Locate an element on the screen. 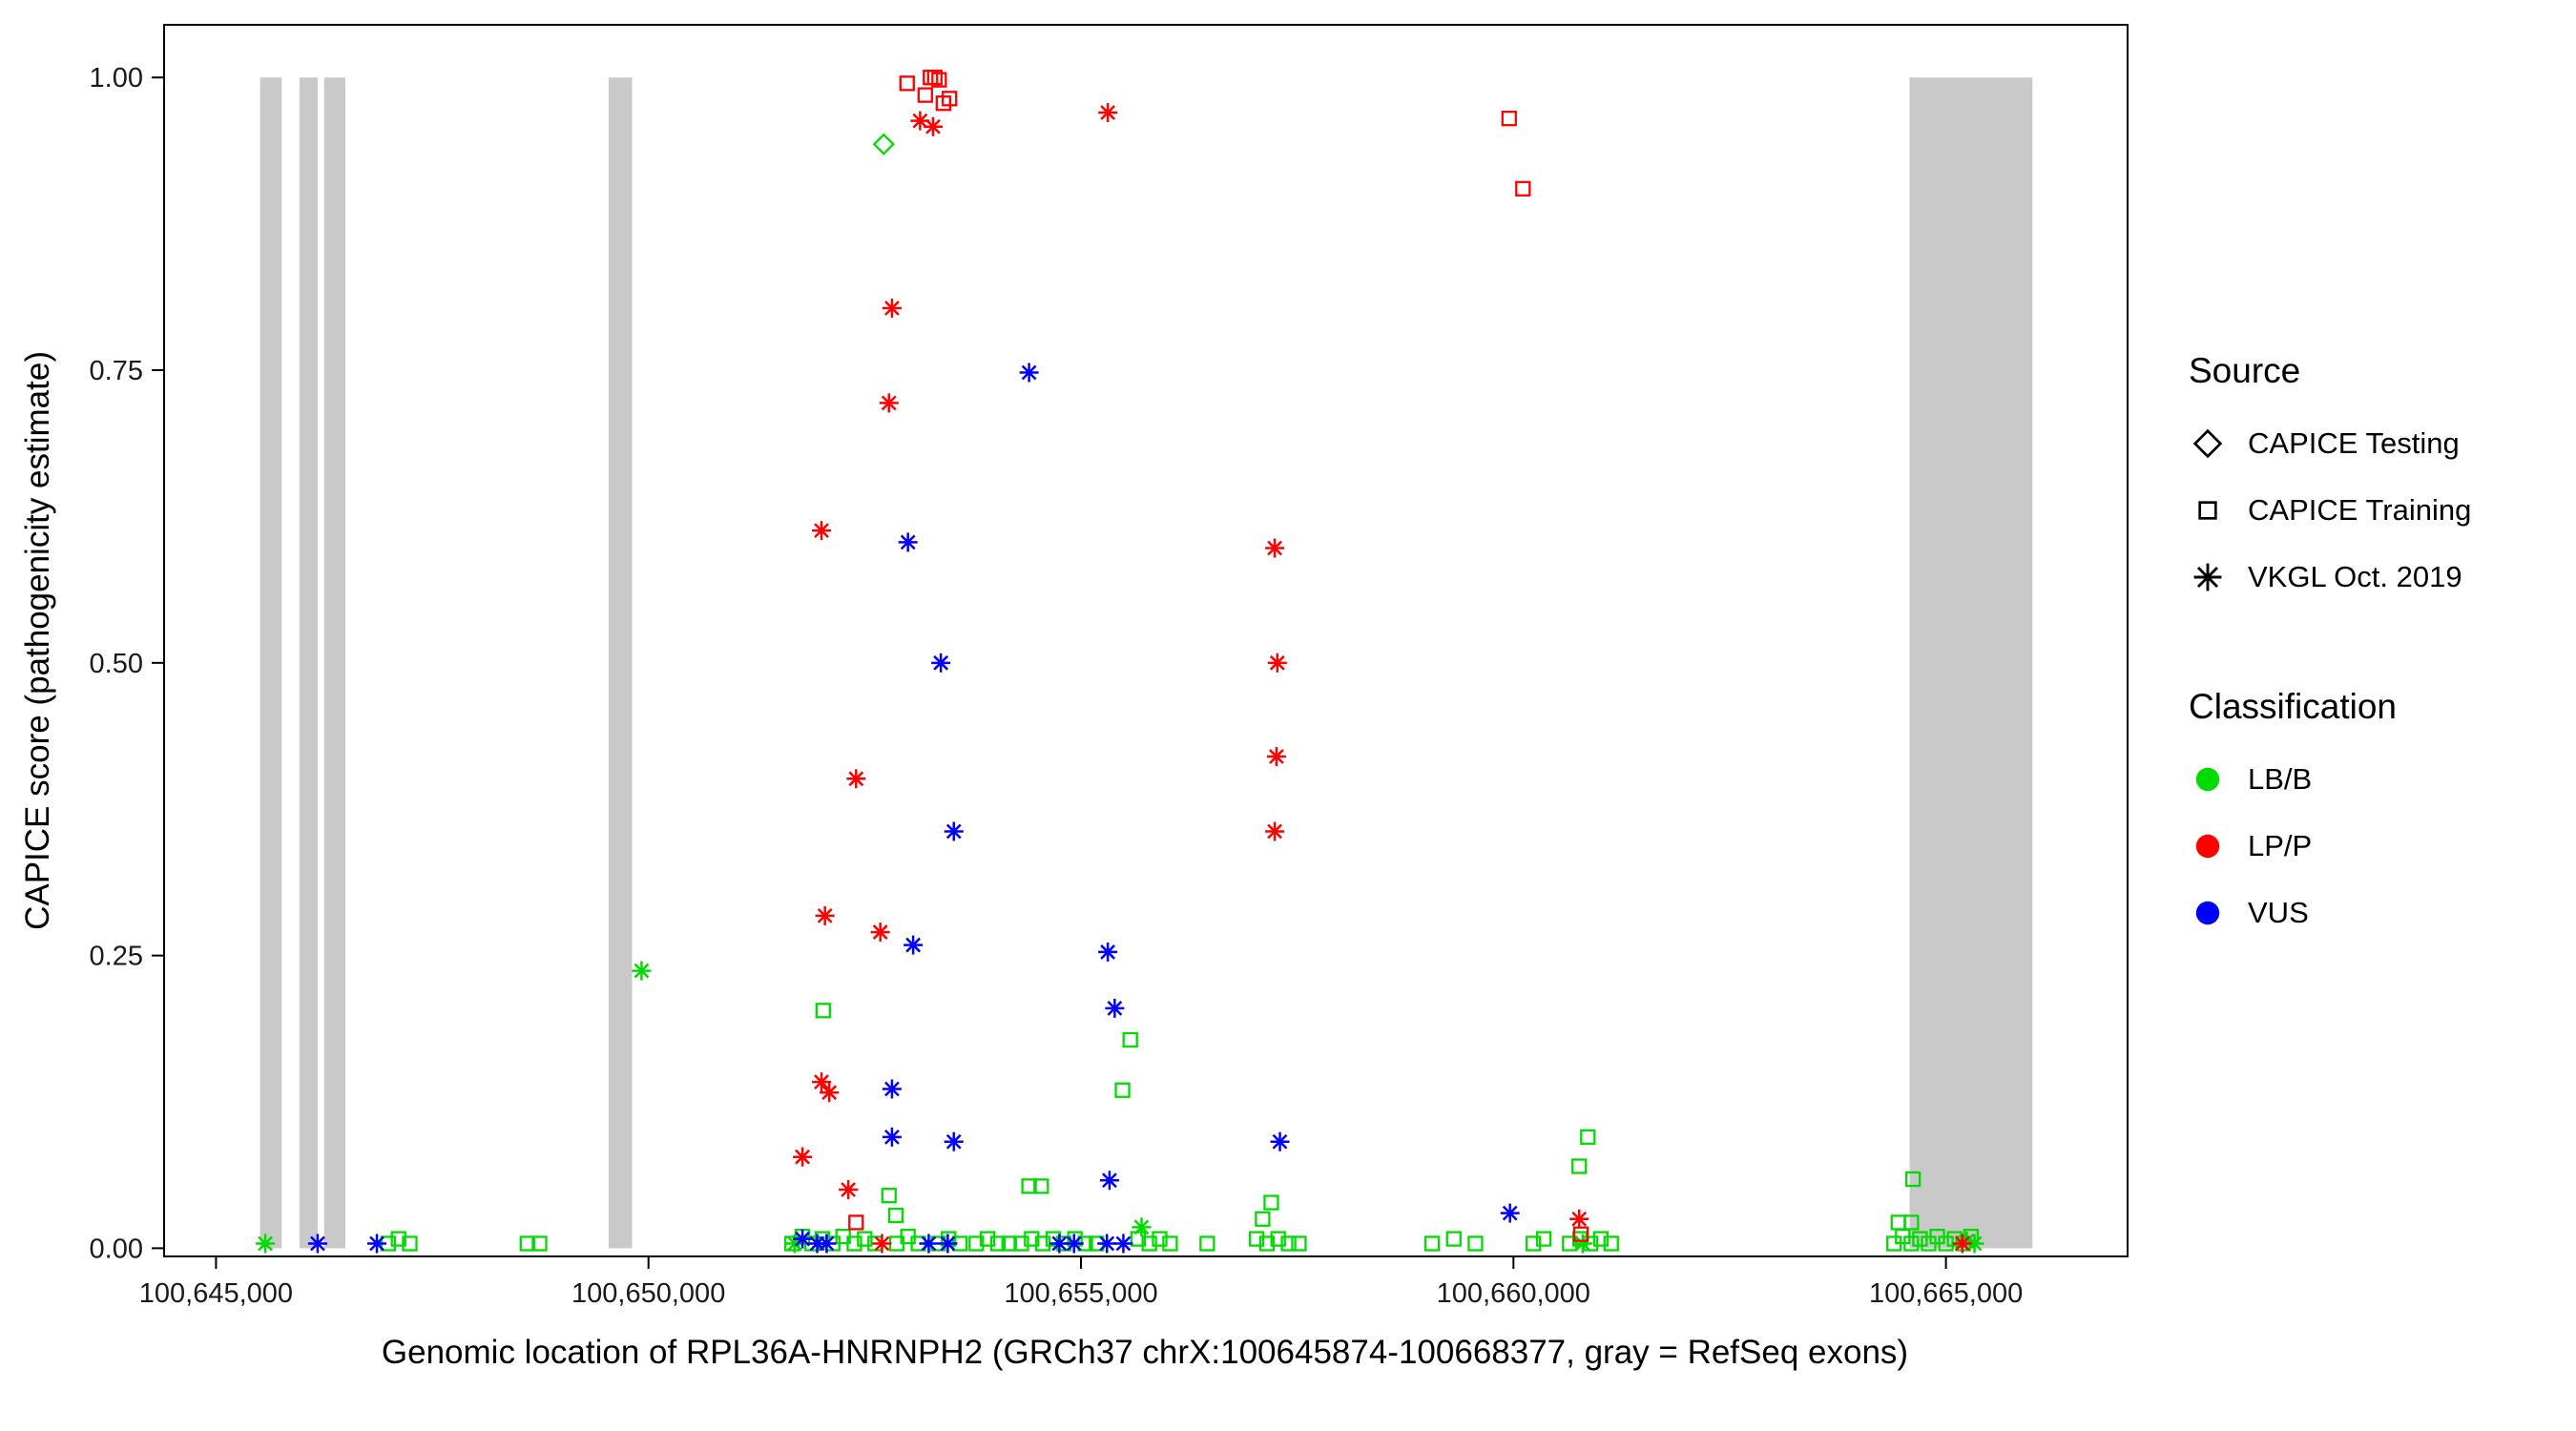 The width and height of the screenshot is (2576, 1431). y-axis-title: CAPICE score (pathogenicity estimate) is located at coordinates (38, 641).